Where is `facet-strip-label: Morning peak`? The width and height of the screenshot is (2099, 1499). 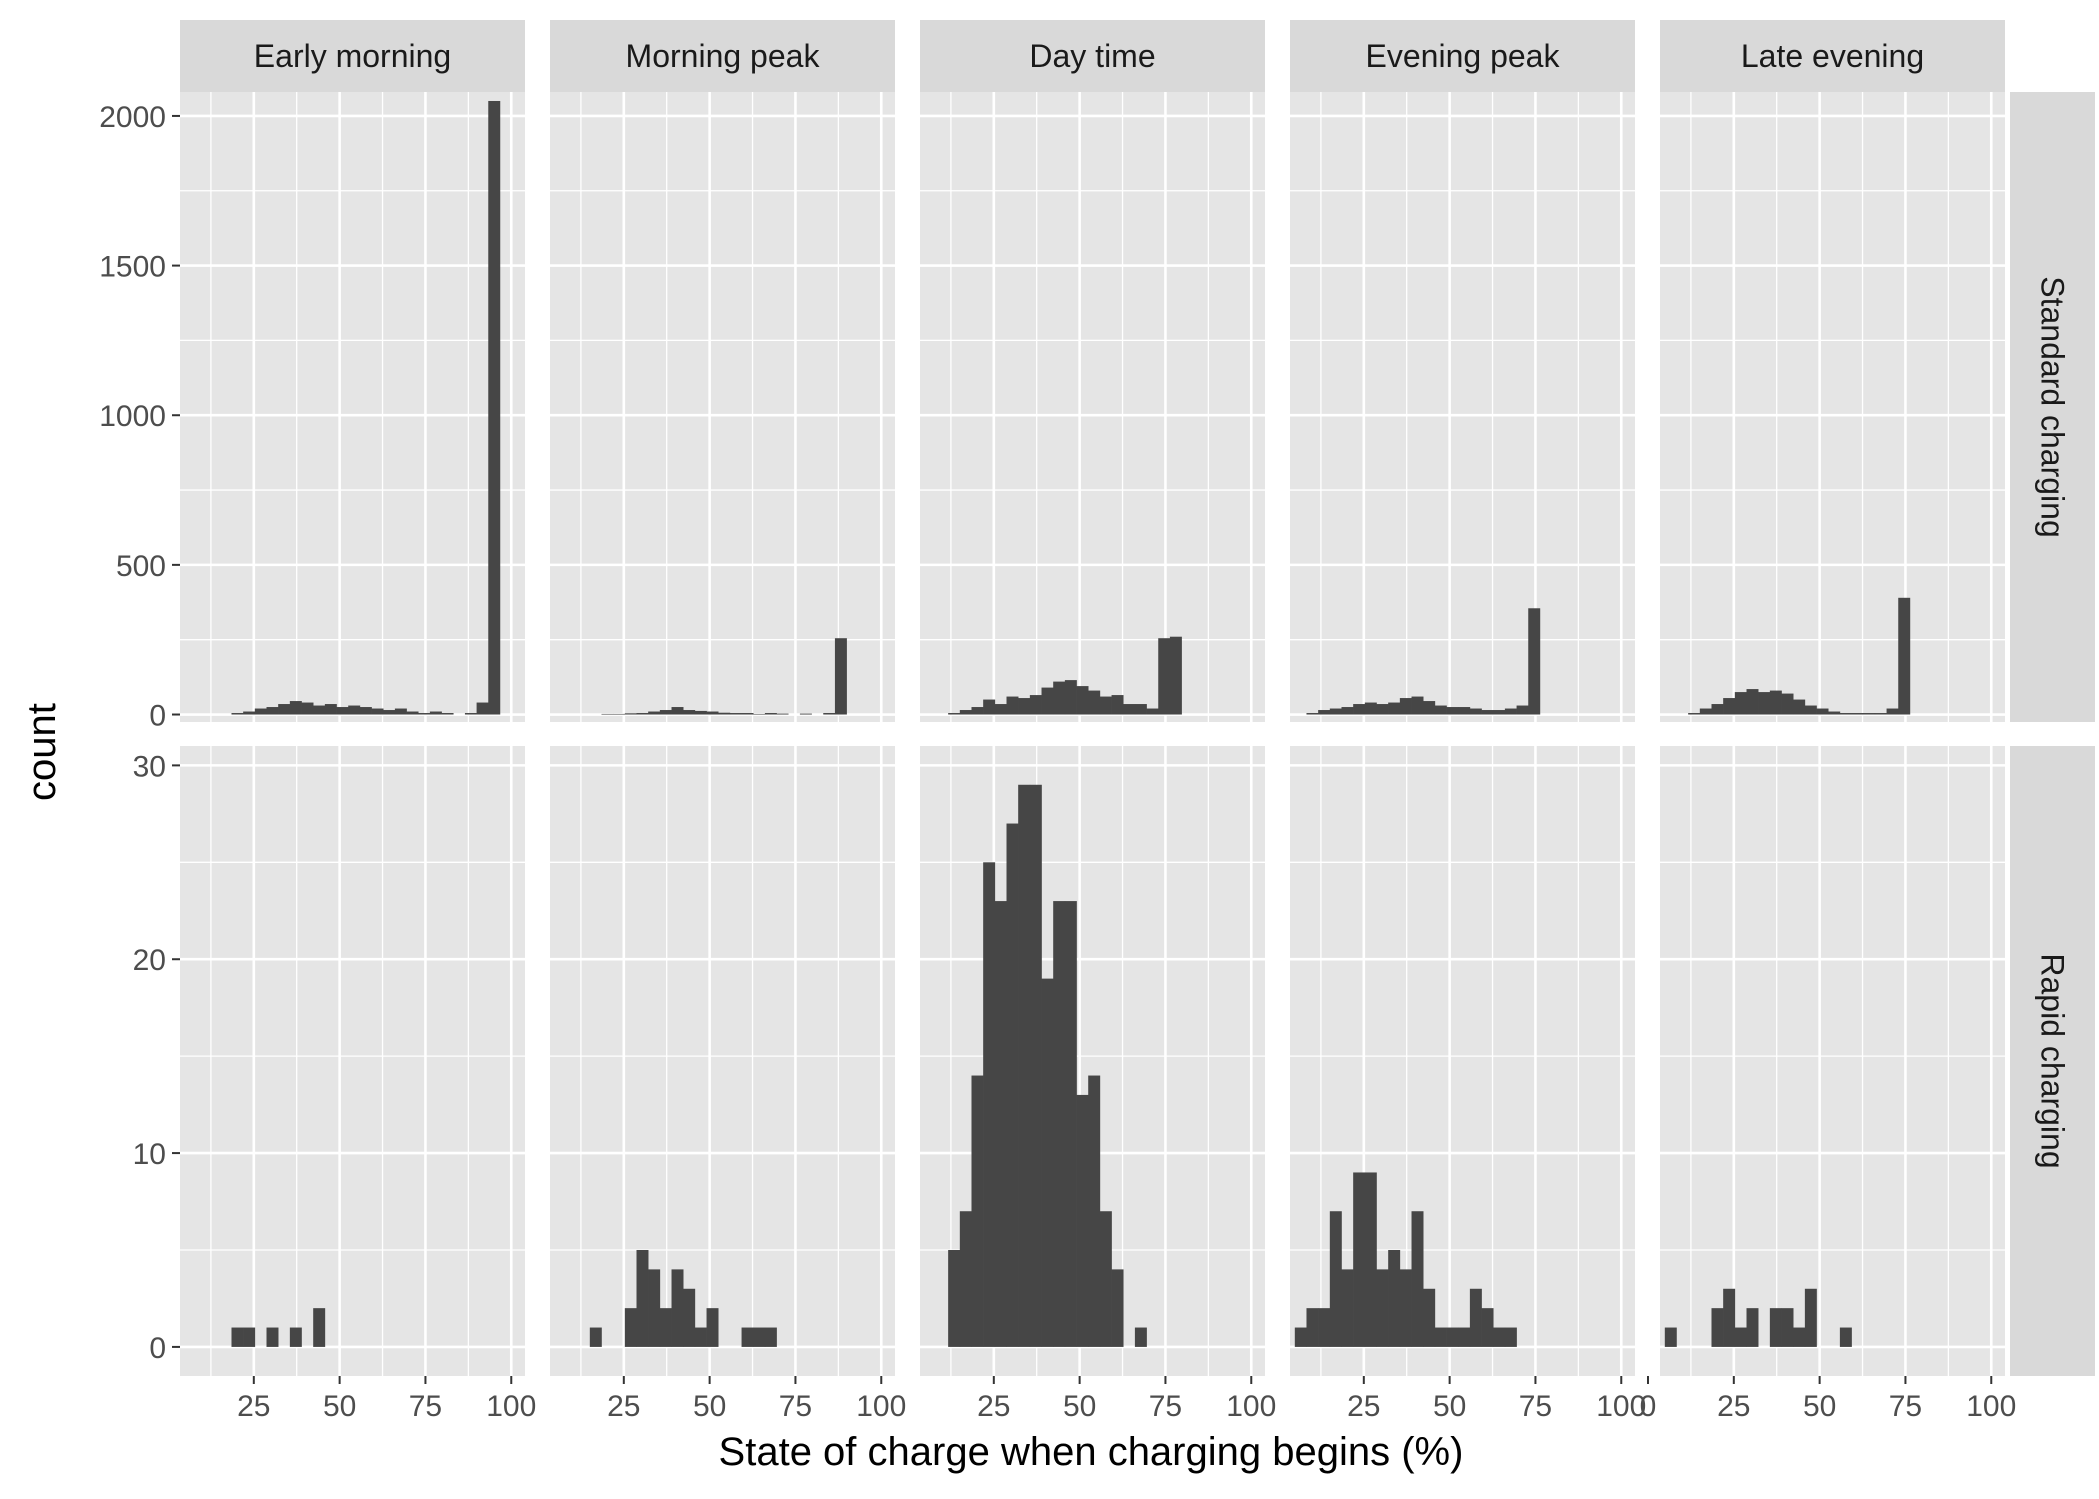
facet-strip-label: Morning peak is located at coordinates (723, 56).